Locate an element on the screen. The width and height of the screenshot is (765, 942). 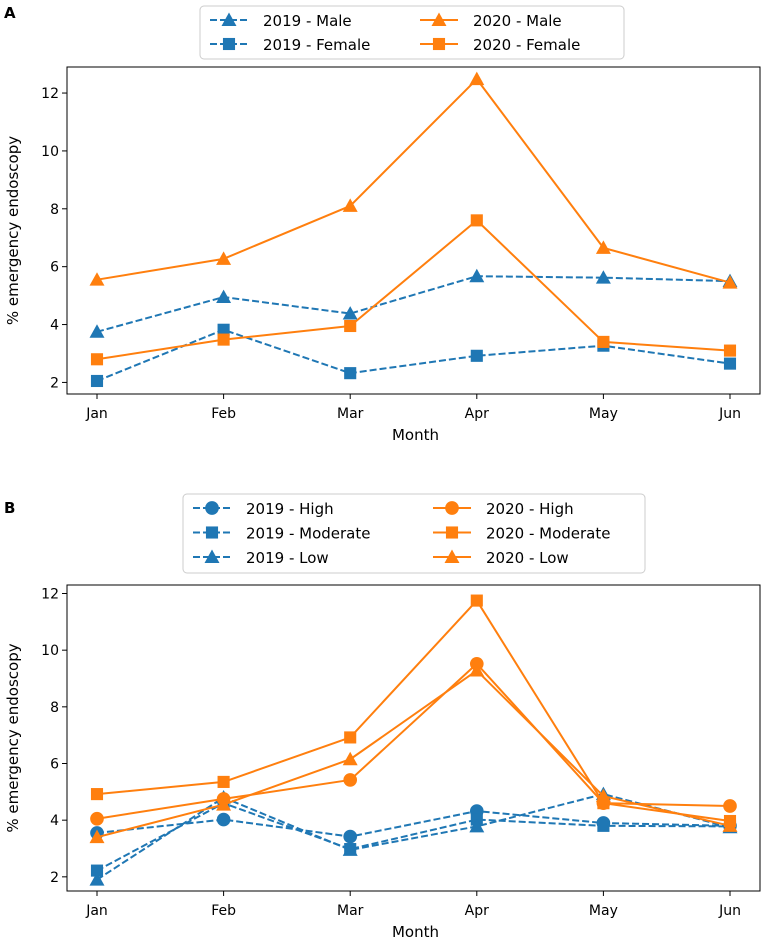
legend-label: 2020 - Female is located at coordinates (526, 45).